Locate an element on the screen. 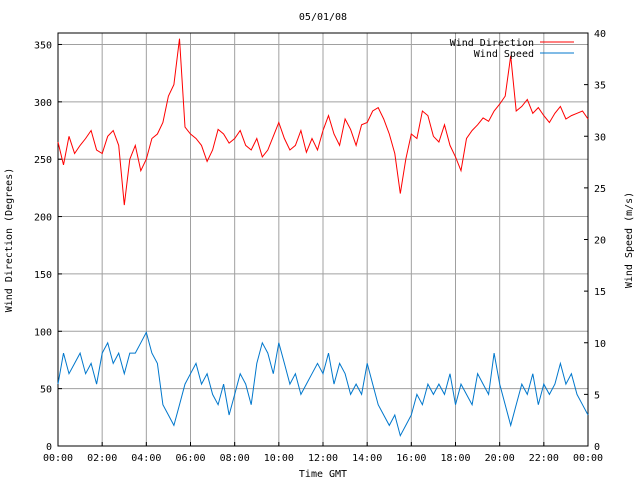 The width and height of the screenshot is (640, 480). y-left-tick-label: 0 is located at coordinates (49, 447).